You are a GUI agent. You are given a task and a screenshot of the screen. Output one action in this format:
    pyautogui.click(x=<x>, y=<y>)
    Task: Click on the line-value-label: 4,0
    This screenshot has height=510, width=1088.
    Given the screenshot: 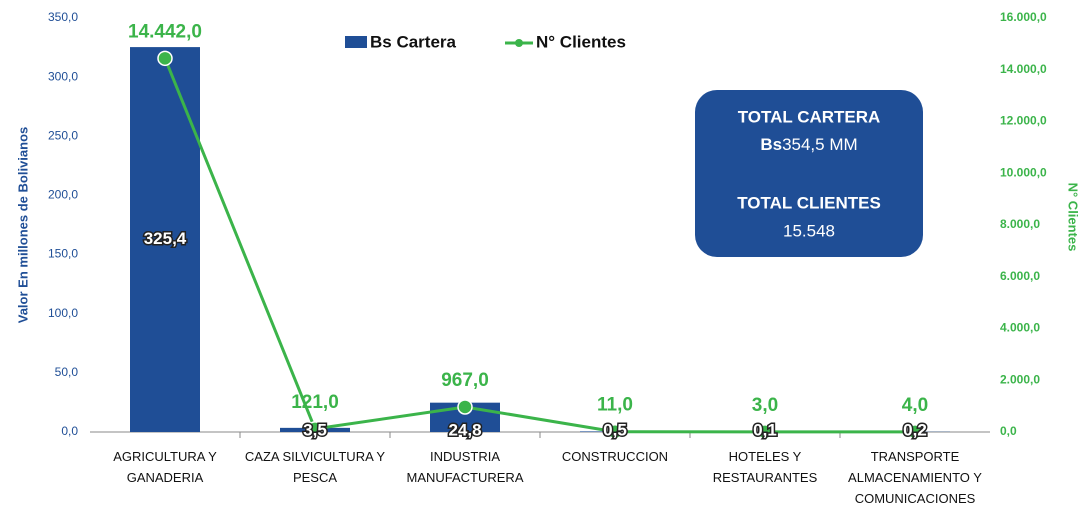 What is the action you would take?
    pyautogui.click(x=915, y=405)
    